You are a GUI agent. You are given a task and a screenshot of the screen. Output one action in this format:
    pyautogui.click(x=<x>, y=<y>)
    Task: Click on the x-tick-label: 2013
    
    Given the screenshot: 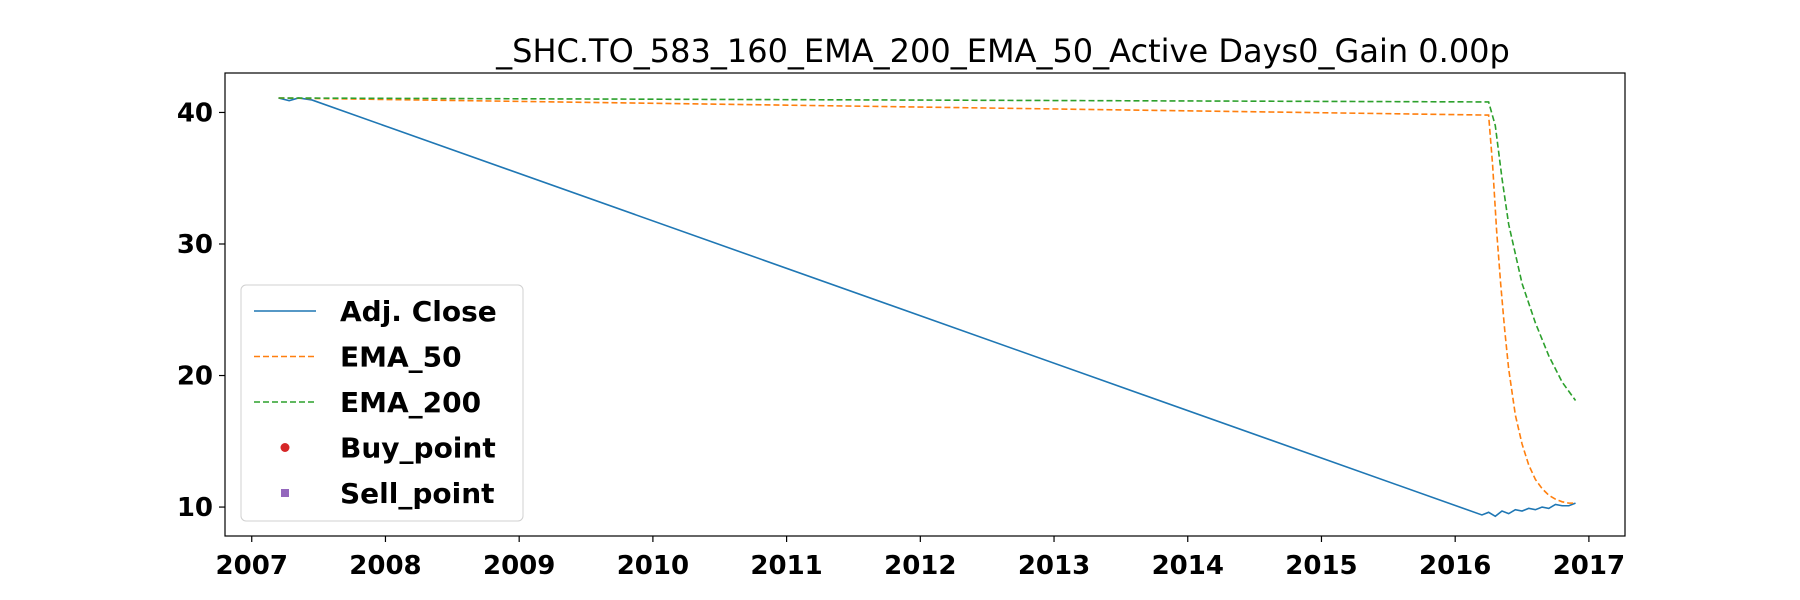 What is the action you would take?
    pyautogui.click(x=1054, y=566)
    